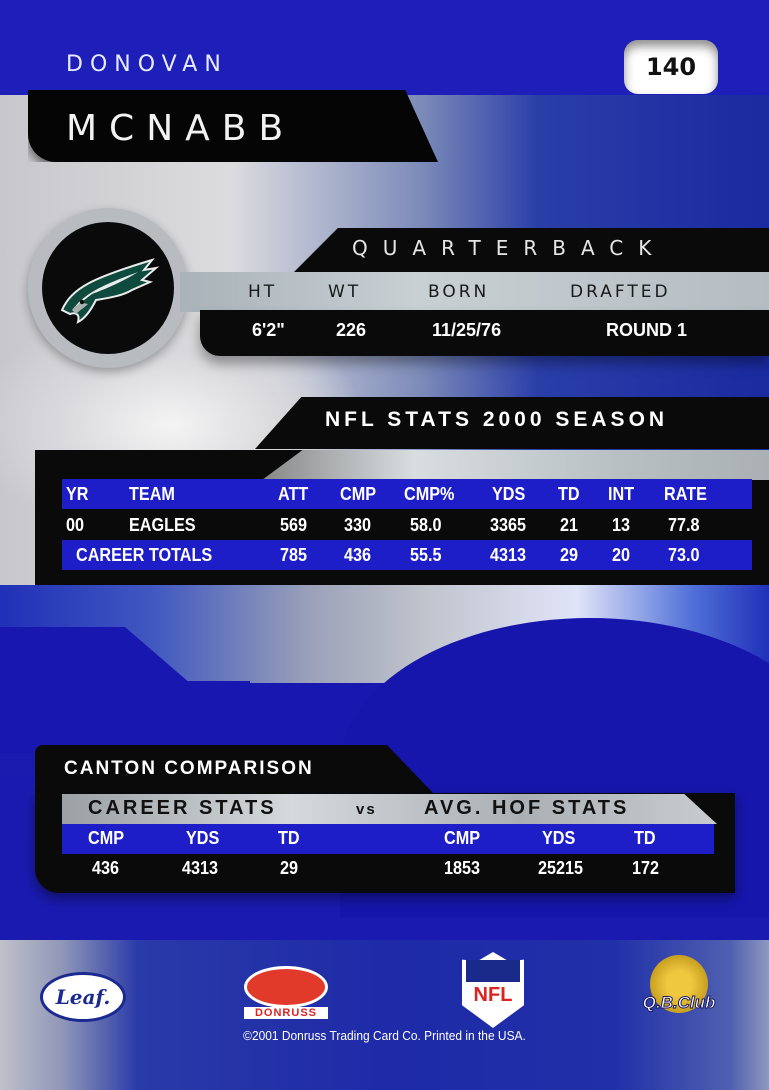 Image resolution: width=769 pixels, height=1090 pixels. I want to click on cell-career-rate: 73.0, so click(684, 555).